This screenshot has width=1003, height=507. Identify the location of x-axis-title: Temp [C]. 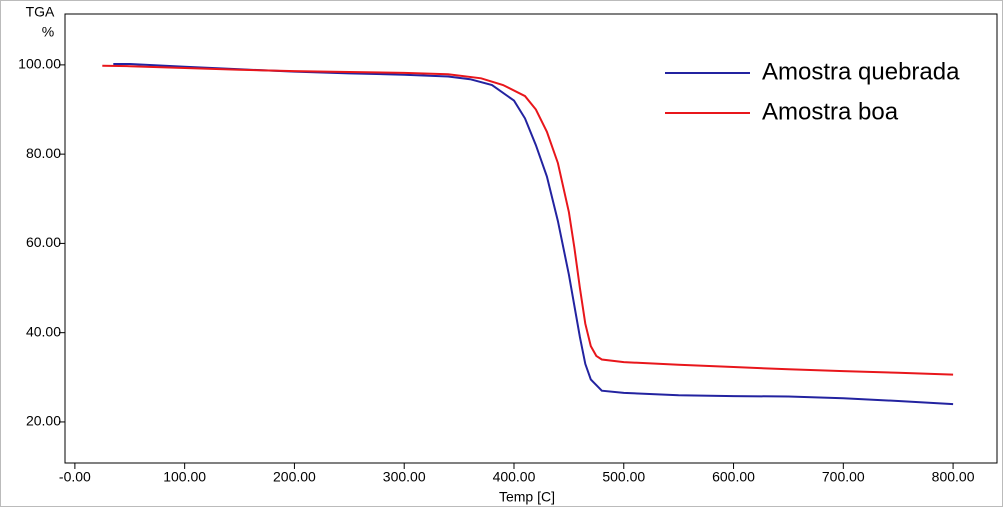
(527, 497).